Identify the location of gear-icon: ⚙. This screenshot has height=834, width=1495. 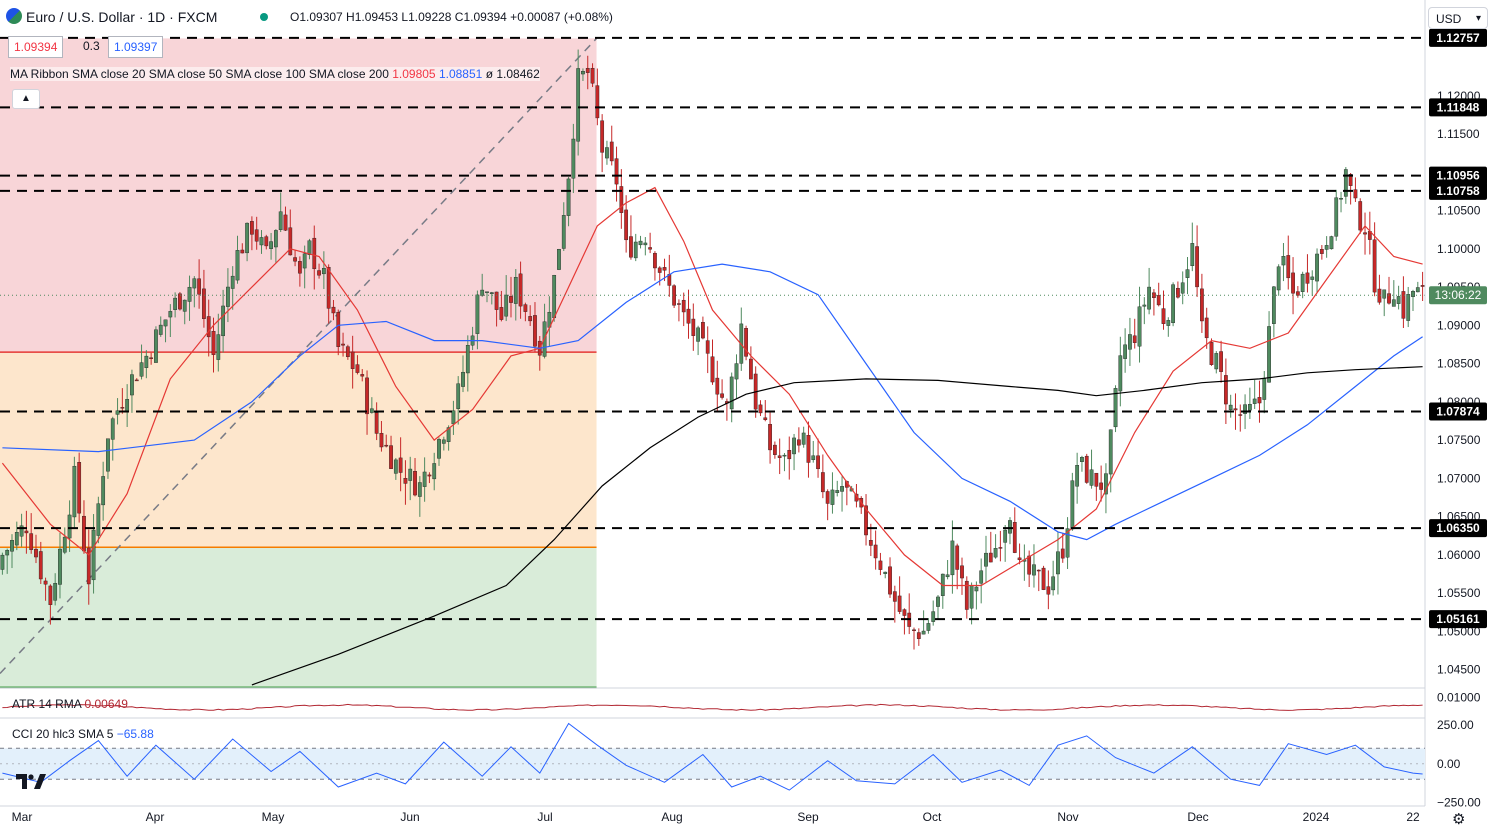
(1459, 819).